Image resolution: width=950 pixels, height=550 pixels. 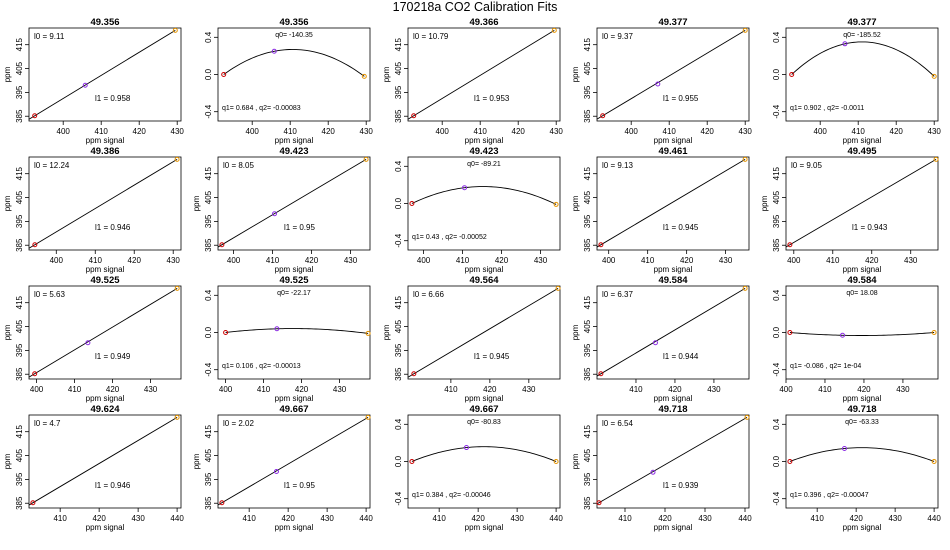 What do you see at coordinates (105, 409) in the screenshot?
I see `panel-title: 49.624` at bounding box center [105, 409].